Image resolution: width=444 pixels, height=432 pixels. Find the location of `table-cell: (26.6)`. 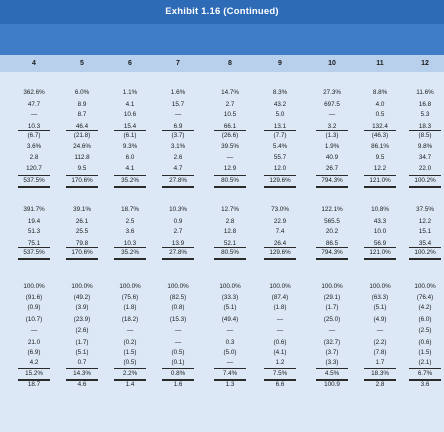

table-cell: (26.6) is located at coordinates (230, 135).